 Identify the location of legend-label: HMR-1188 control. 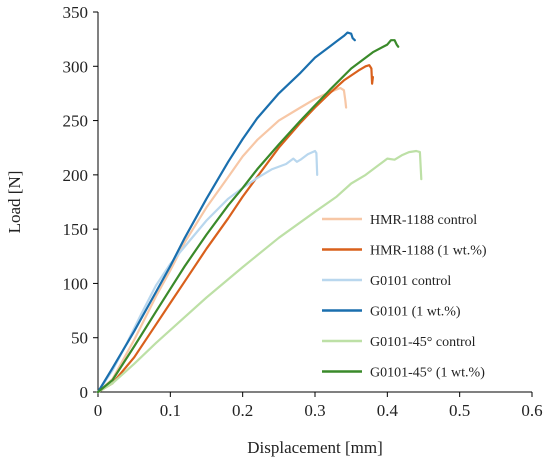
(423, 220).